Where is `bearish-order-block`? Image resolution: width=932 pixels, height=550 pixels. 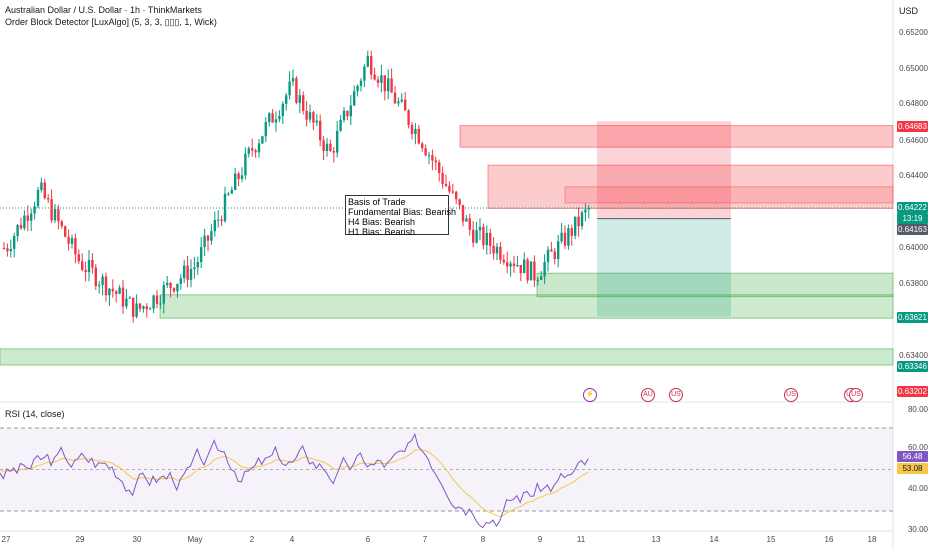
bearish-order-block is located at coordinates (729, 195).